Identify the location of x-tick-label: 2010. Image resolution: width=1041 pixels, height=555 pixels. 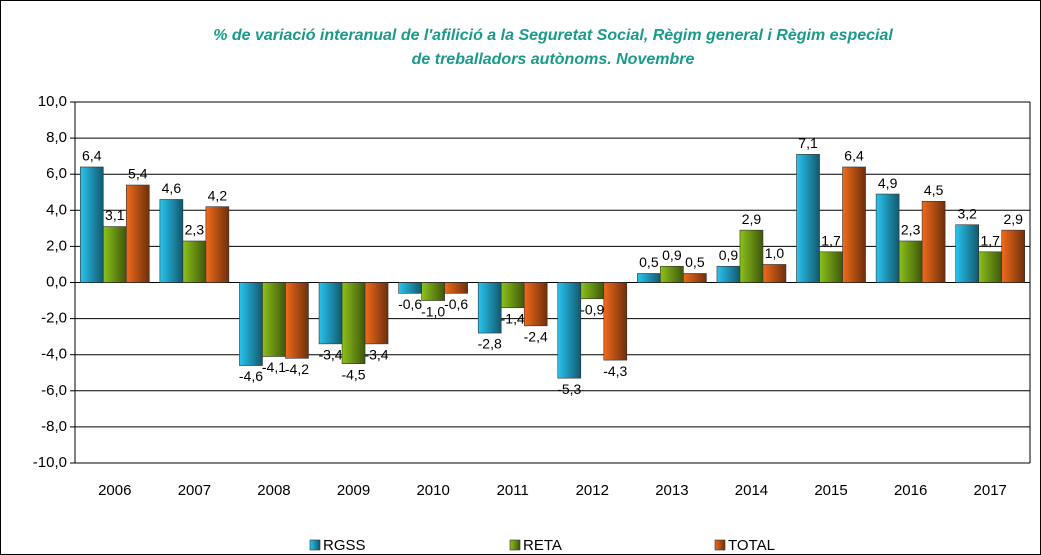
(432, 490).